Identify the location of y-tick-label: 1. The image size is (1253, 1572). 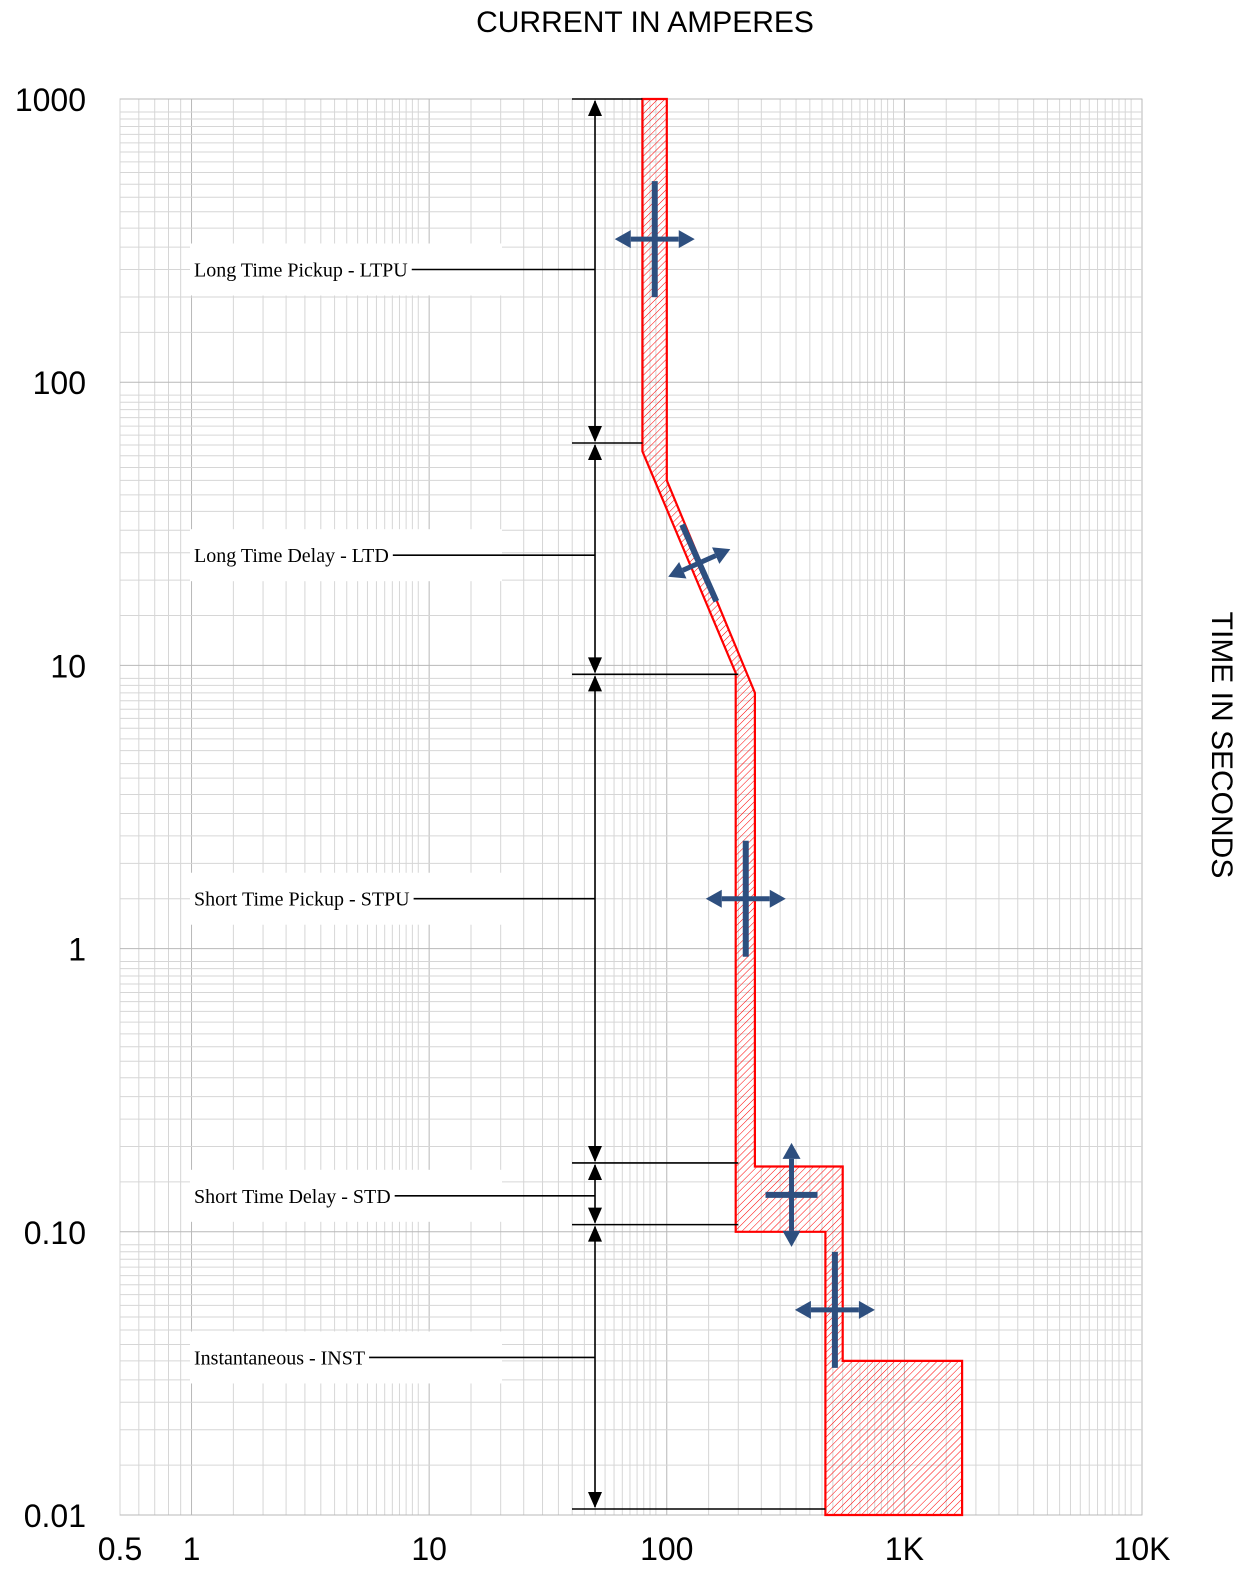
(77, 950).